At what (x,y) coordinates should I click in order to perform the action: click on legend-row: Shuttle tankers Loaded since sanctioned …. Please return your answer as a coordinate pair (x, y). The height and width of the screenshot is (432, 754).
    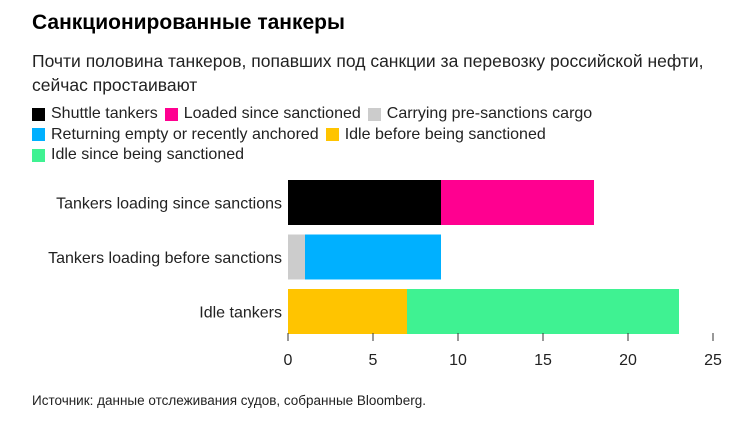
    Looking at the image, I should click on (382, 114).